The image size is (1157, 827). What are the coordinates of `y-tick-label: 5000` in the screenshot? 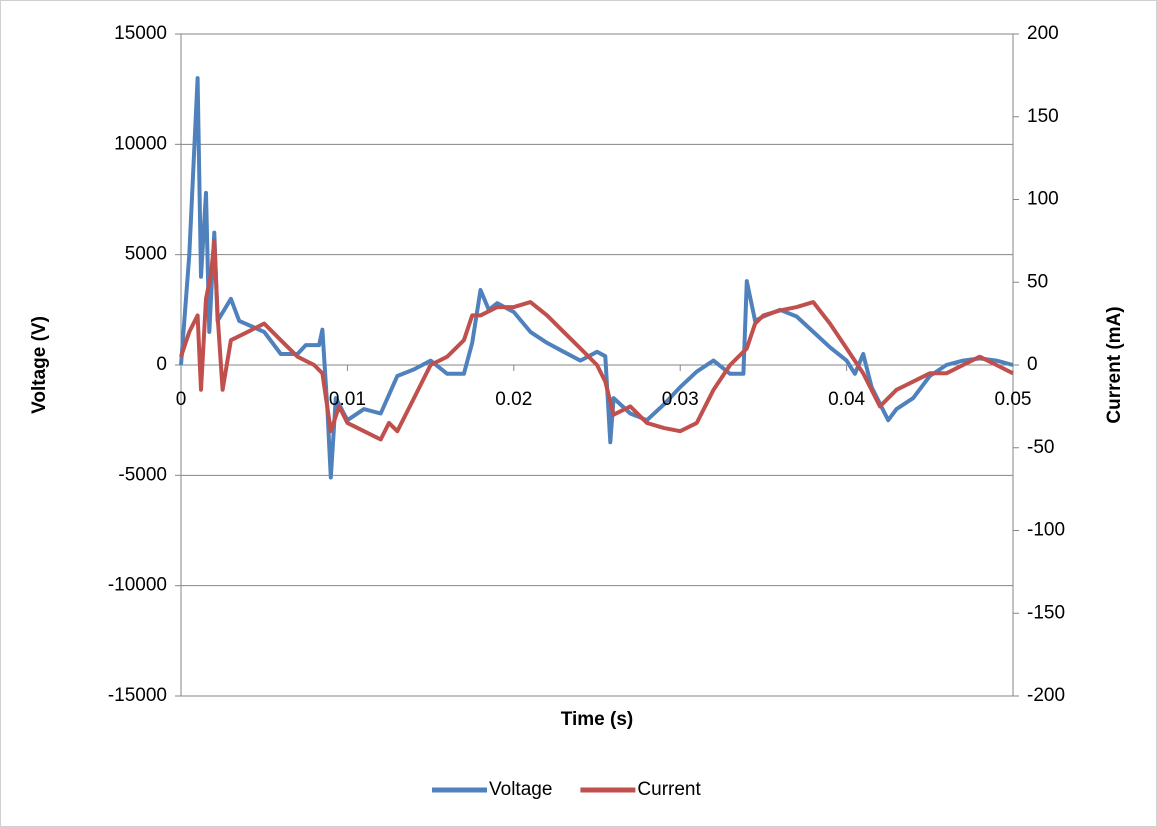 It's located at (146, 254).